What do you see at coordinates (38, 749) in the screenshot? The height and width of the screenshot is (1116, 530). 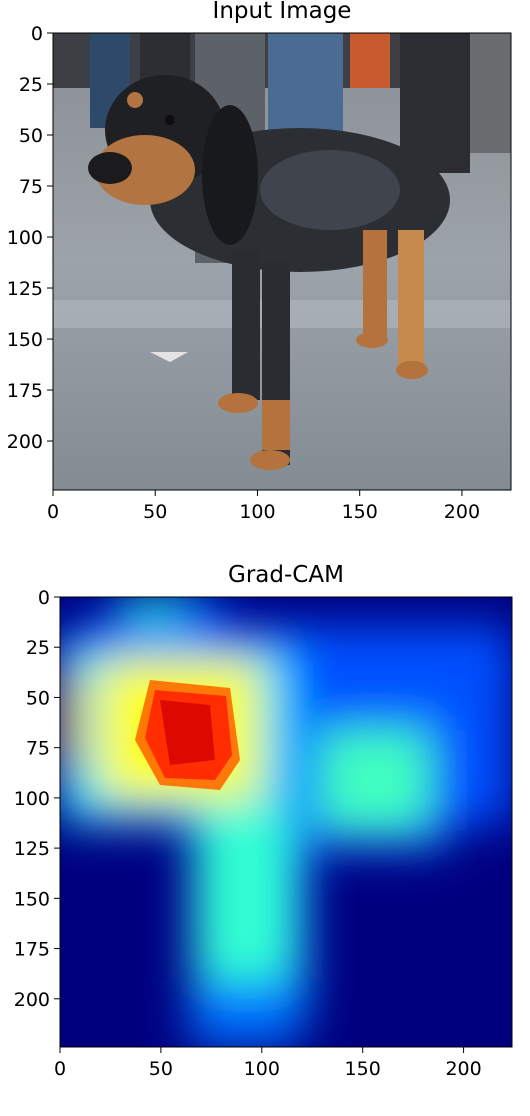 I see `gradcam-y-tick-label: 75` at bounding box center [38, 749].